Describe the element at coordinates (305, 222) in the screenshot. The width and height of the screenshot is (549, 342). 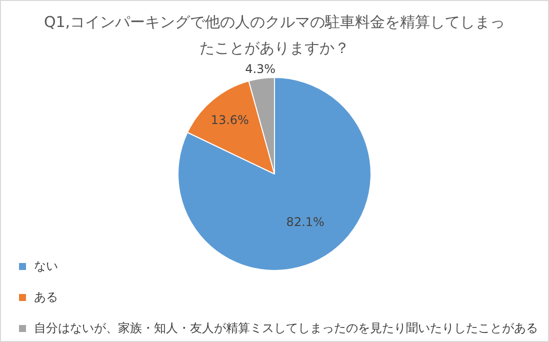
I see `data-label: 82.1%` at that location.